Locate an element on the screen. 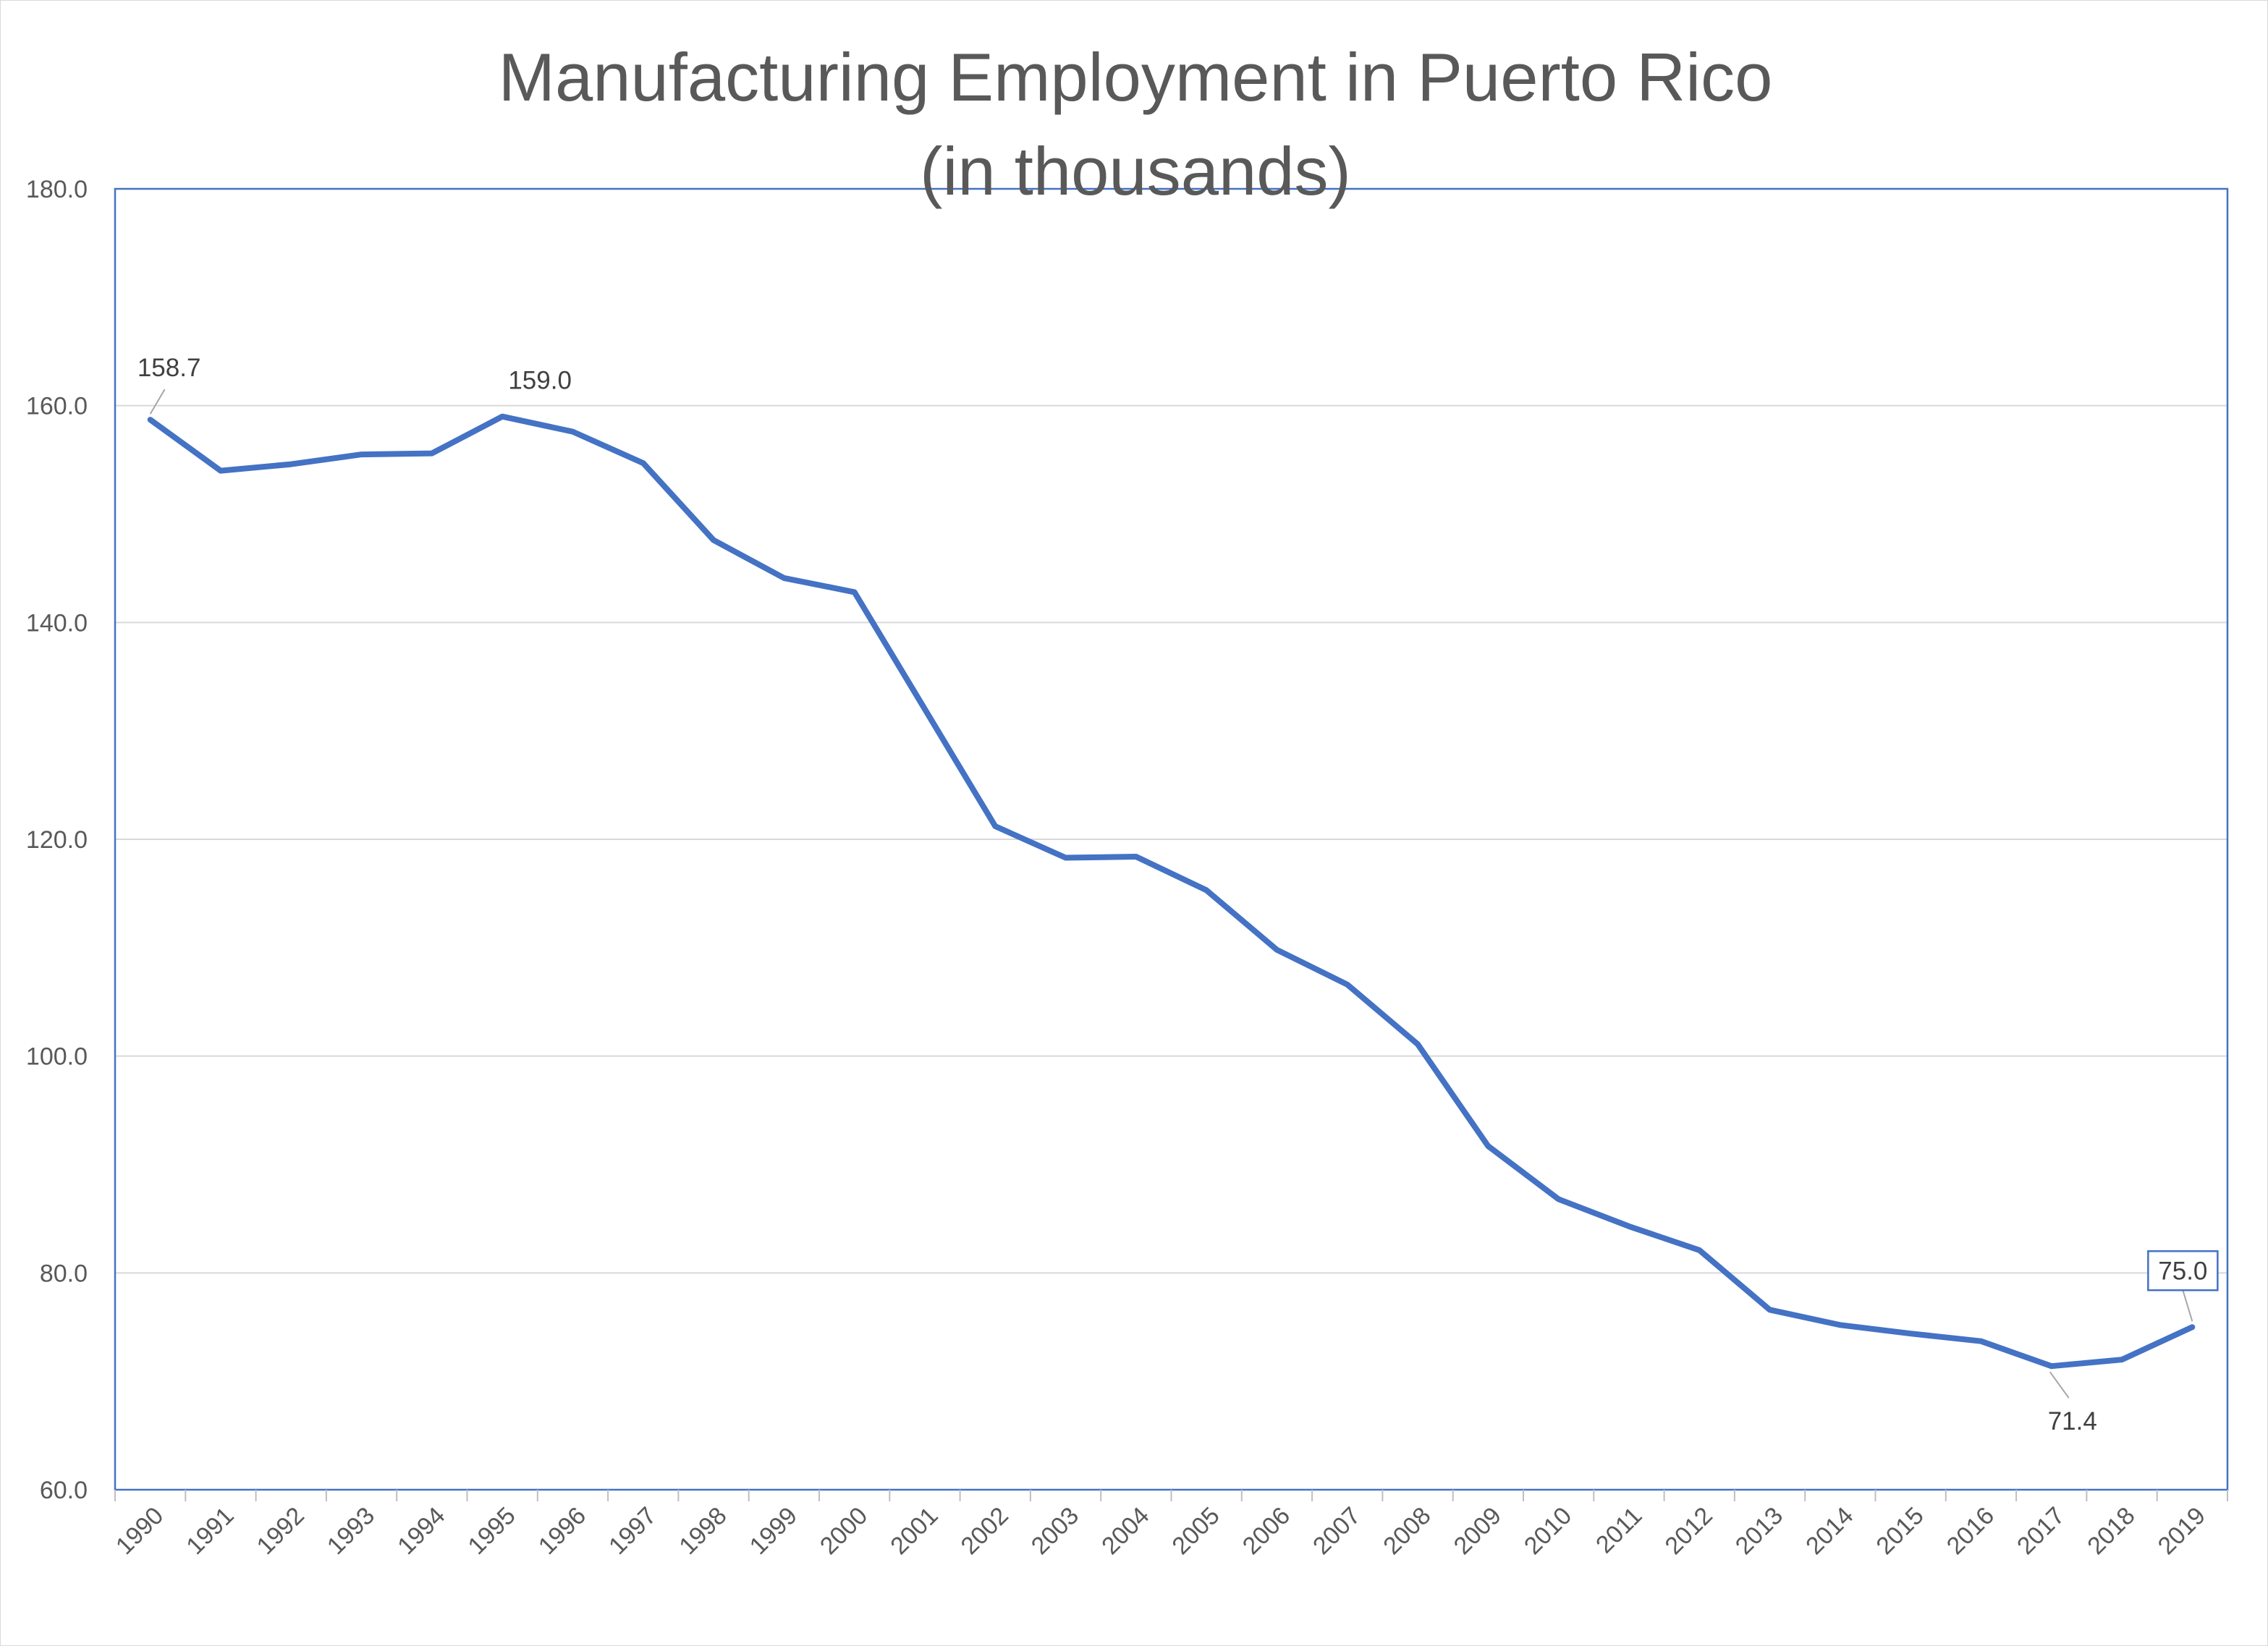  x-tick-label-2003: 2003 is located at coordinates (1055, 1531).